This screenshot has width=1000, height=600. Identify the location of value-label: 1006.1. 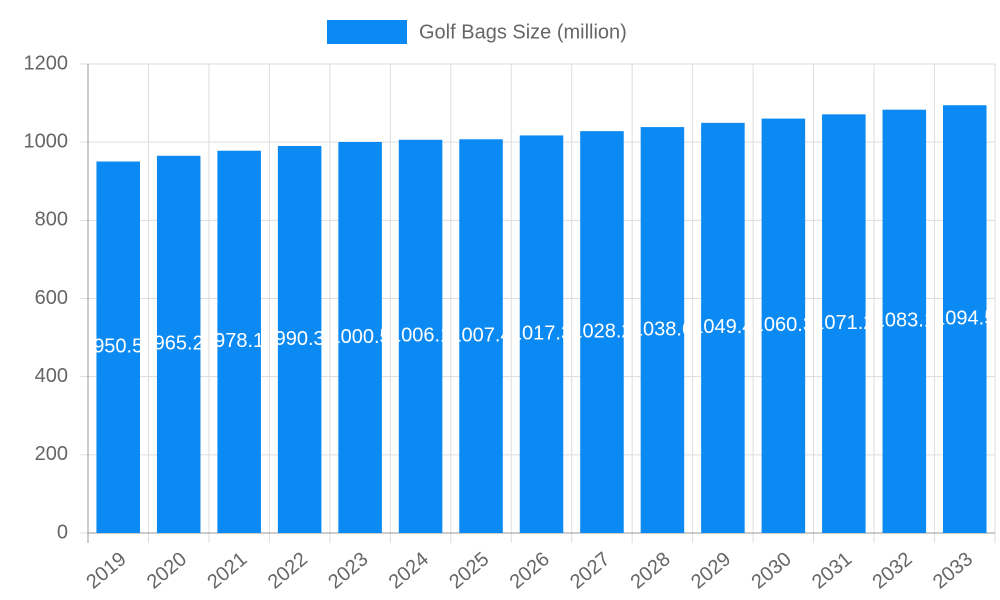
(420, 336).